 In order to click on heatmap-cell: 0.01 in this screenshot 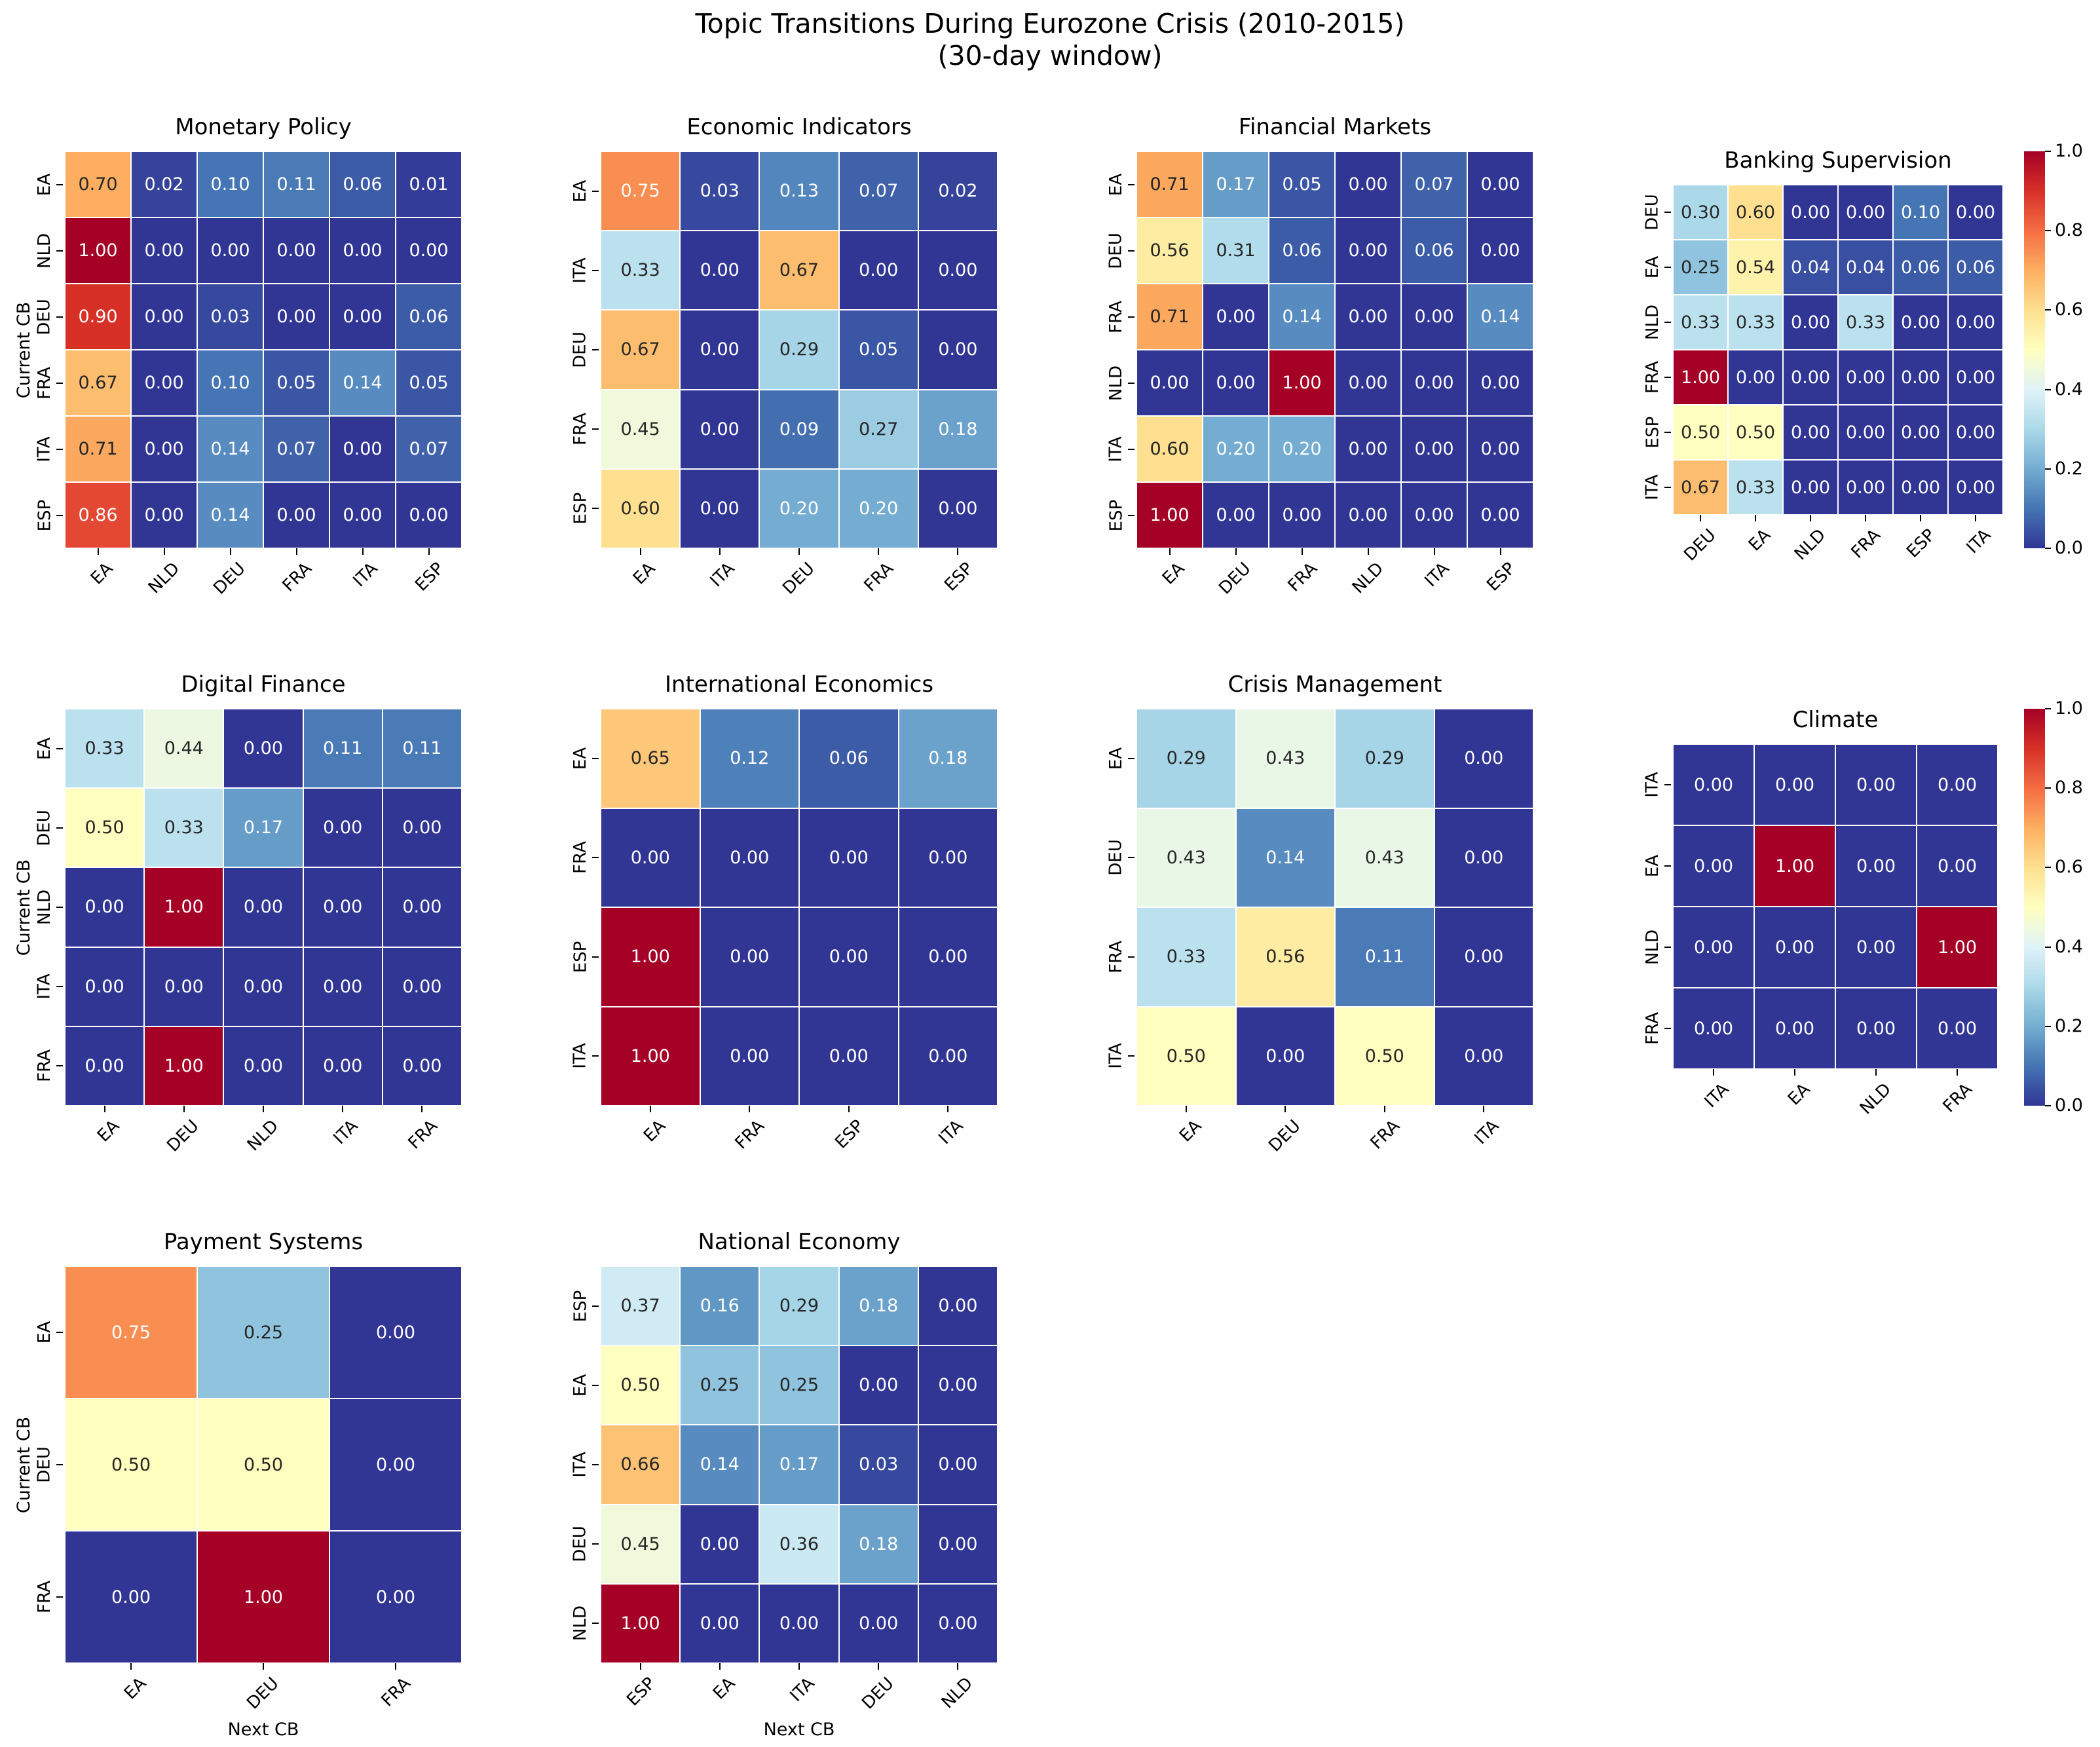, I will do `click(428, 185)`.